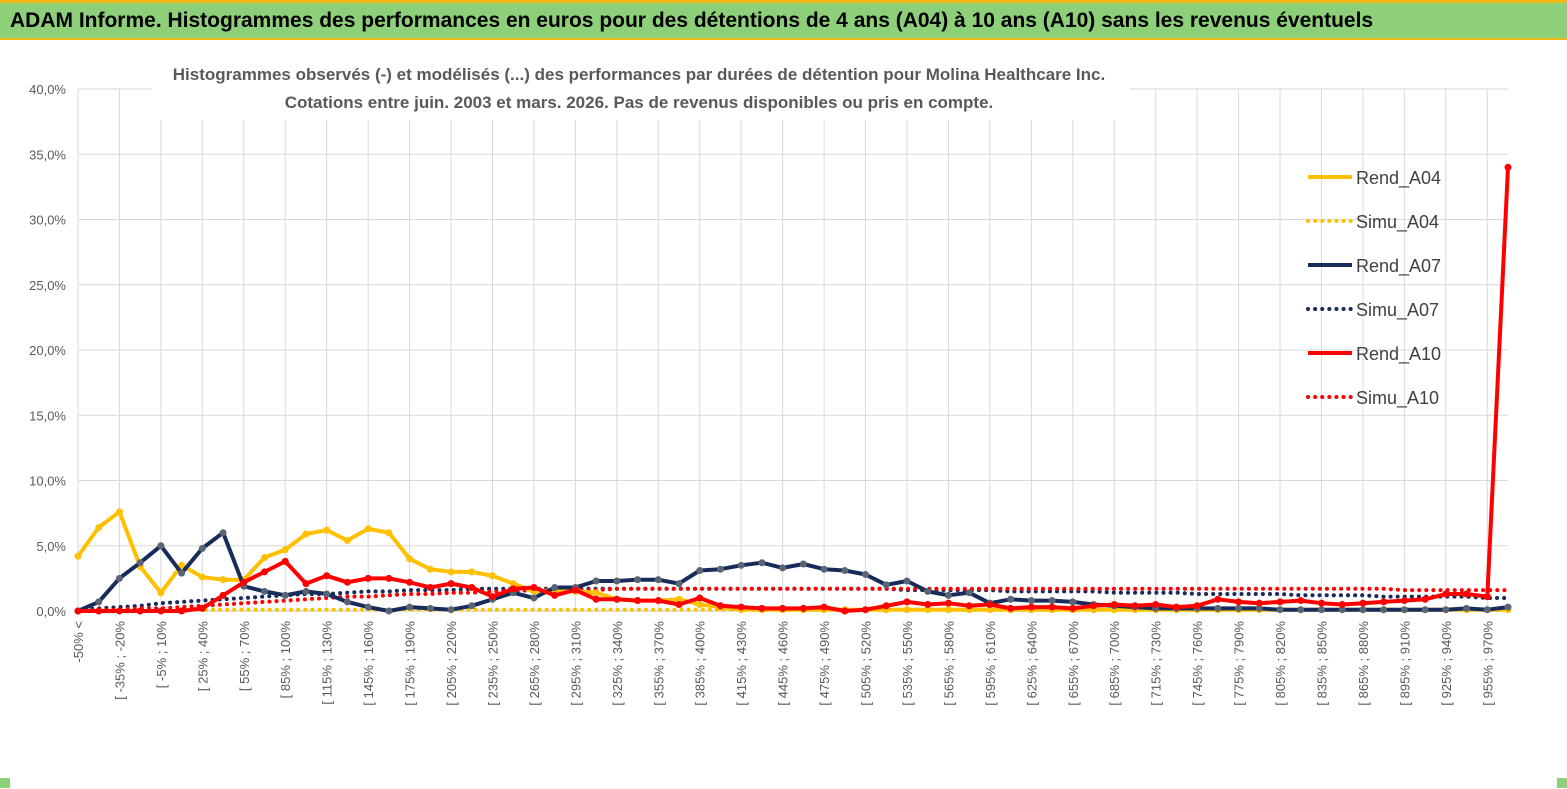 The image size is (1567, 789). I want to click on series-Simu_A10, so click(793, 599).